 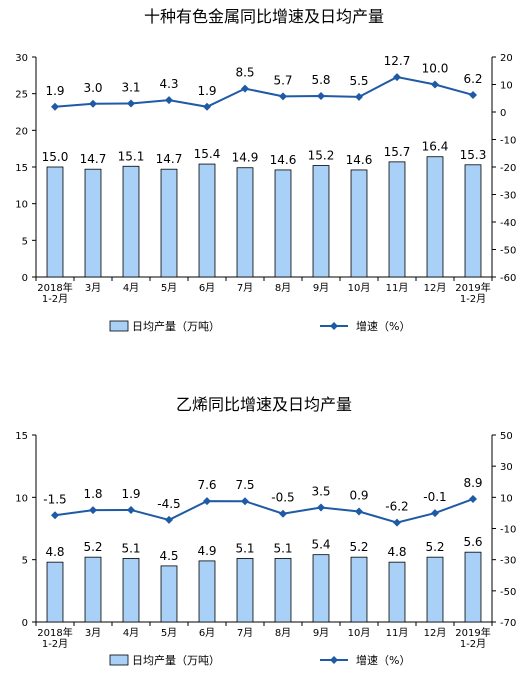 What do you see at coordinates (508, 251) in the screenshot?
I see `y-tick-label-right: -50` at bounding box center [508, 251].